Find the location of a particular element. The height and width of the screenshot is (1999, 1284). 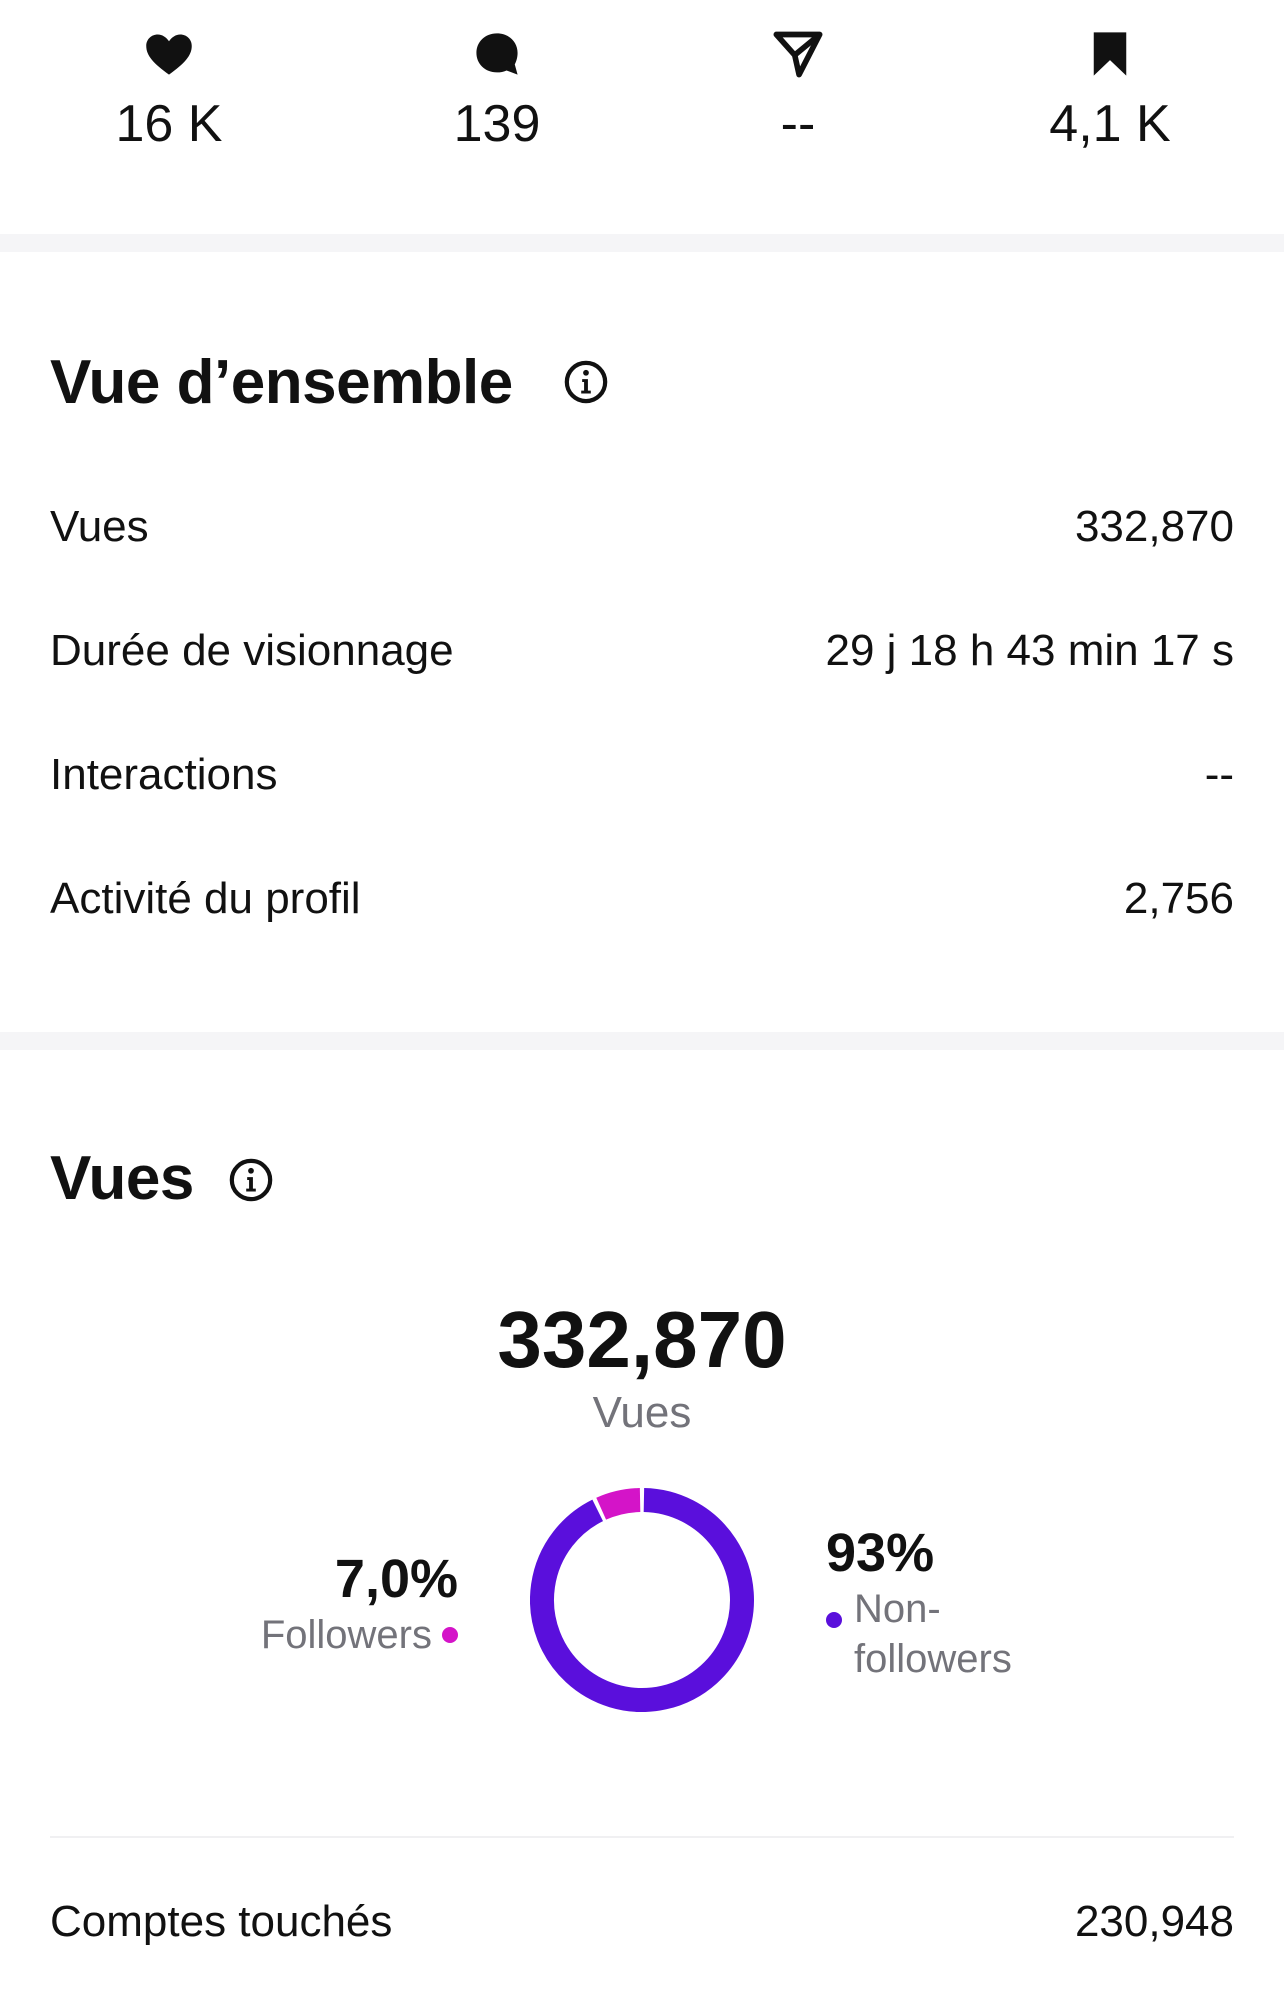

non-followers-legend: 93% Non-followers is located at coordinates (950, 1603).